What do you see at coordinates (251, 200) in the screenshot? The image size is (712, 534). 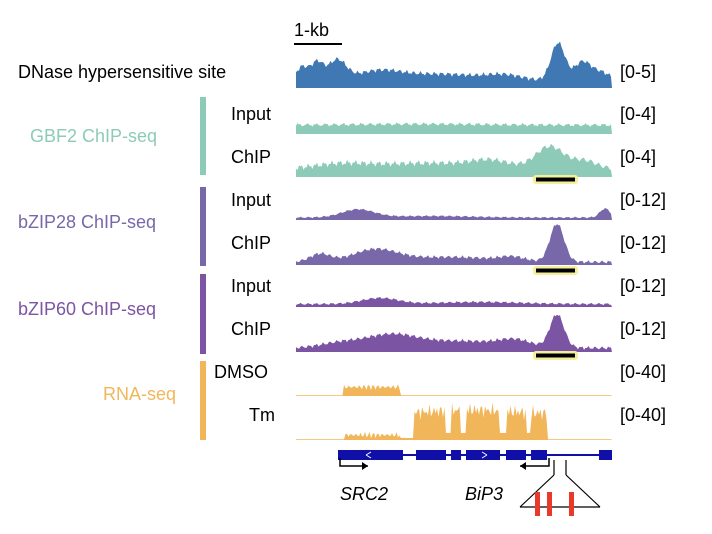 I see `track-label-bzip28-input: Input` at bounding box center [251, 200].